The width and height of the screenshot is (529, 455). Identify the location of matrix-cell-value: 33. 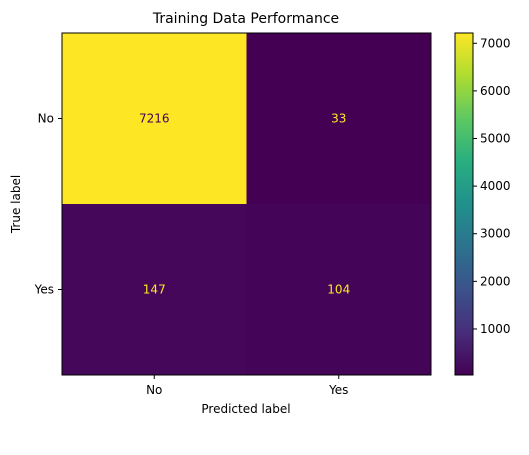
(338, 119).